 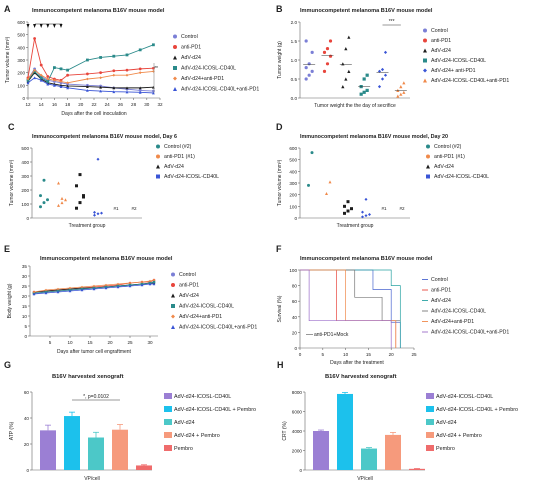 What do you see at coordinates (280, 365) in the screenshot?
I see `panel-letter-h: H` at bounding box center [280, 365].